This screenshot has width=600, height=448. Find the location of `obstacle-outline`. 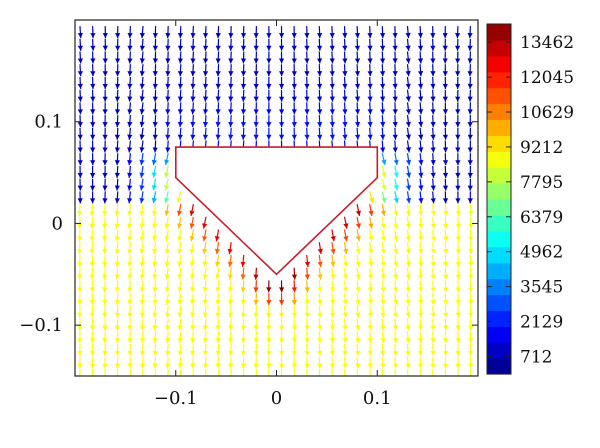

obstacle-outline is located at coordinates (277, 211).